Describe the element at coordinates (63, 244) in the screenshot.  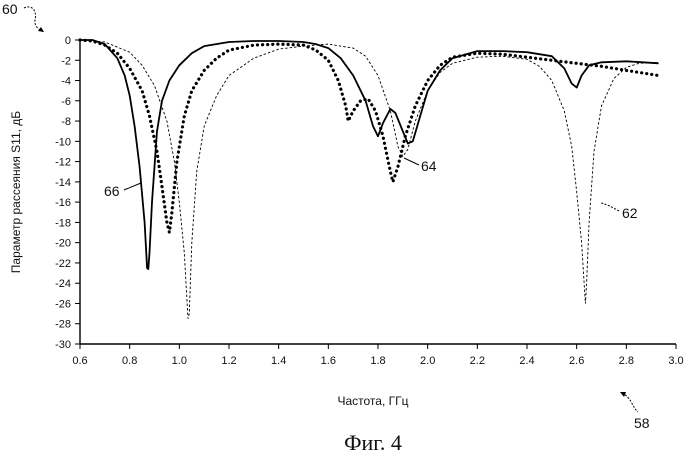
I see `y-tick-label: -20` at that location.